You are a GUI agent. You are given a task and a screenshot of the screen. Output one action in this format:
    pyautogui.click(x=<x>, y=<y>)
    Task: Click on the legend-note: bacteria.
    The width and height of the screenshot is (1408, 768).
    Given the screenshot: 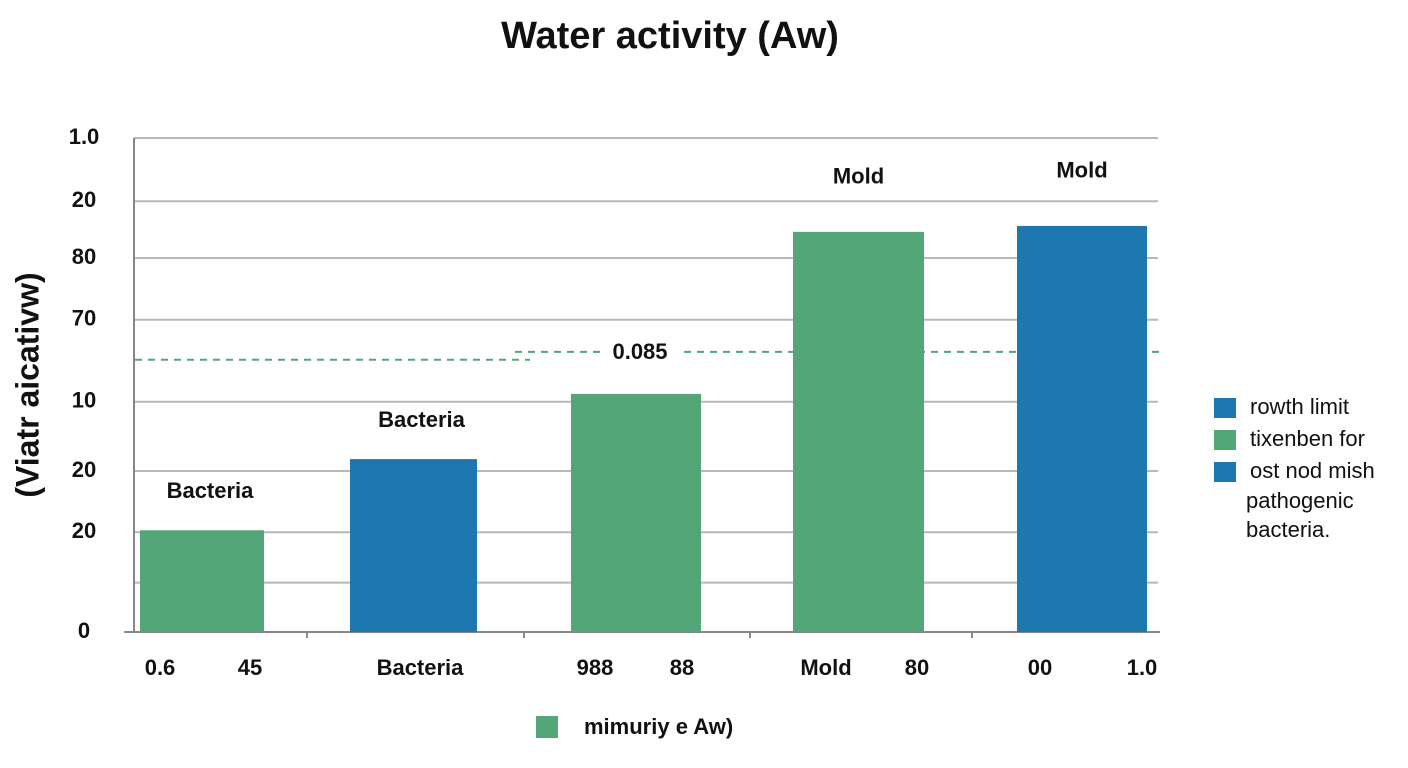 What is the action you would take?
    pyautogui.click(x=1288, y=529)
    